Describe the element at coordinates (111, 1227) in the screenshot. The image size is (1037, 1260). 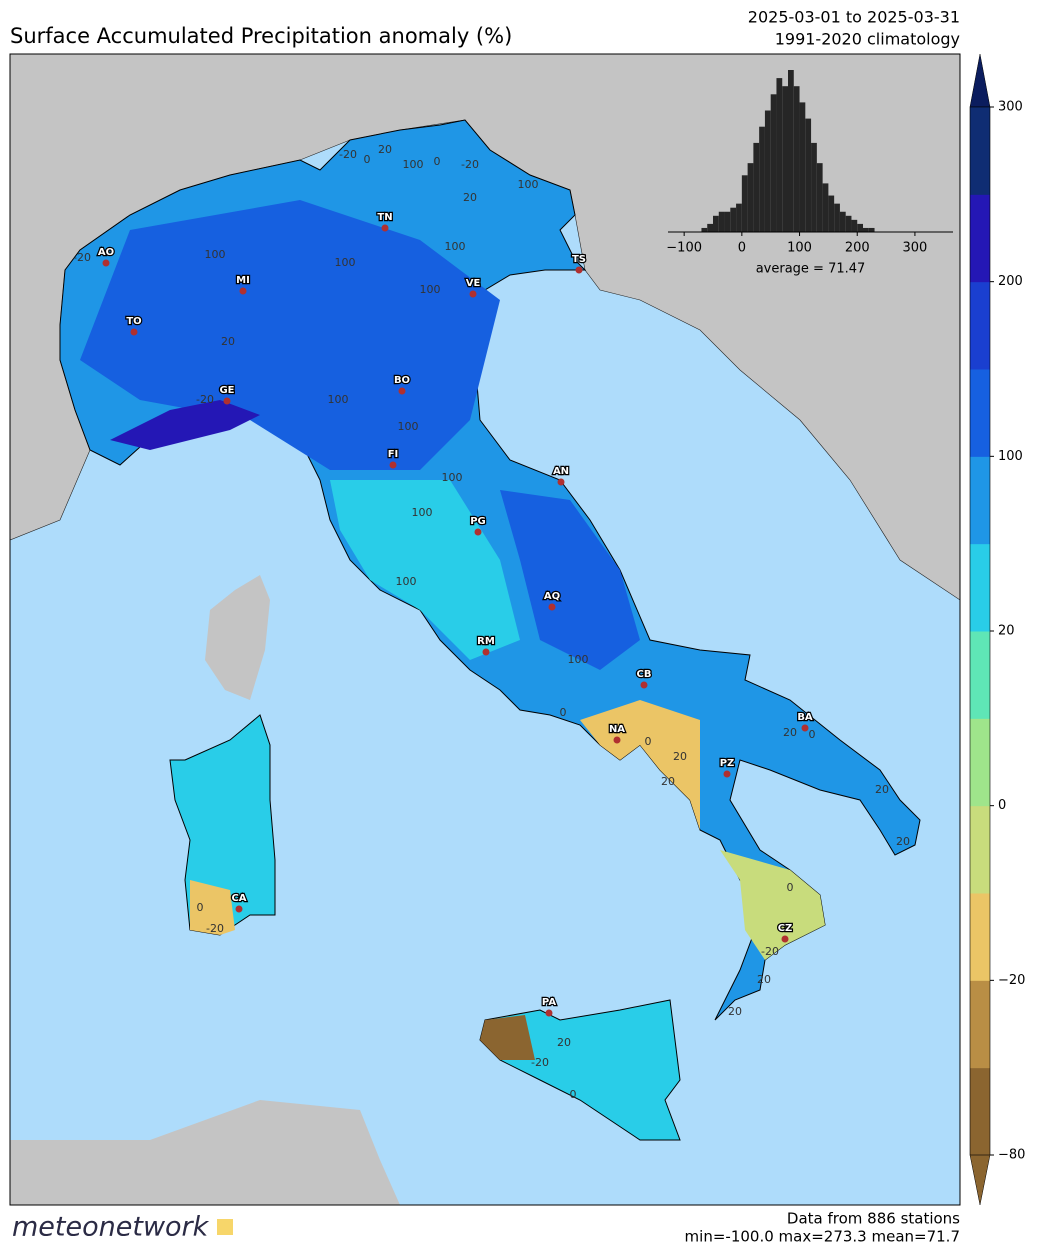
I see `logo: meteonetwork` at that location.